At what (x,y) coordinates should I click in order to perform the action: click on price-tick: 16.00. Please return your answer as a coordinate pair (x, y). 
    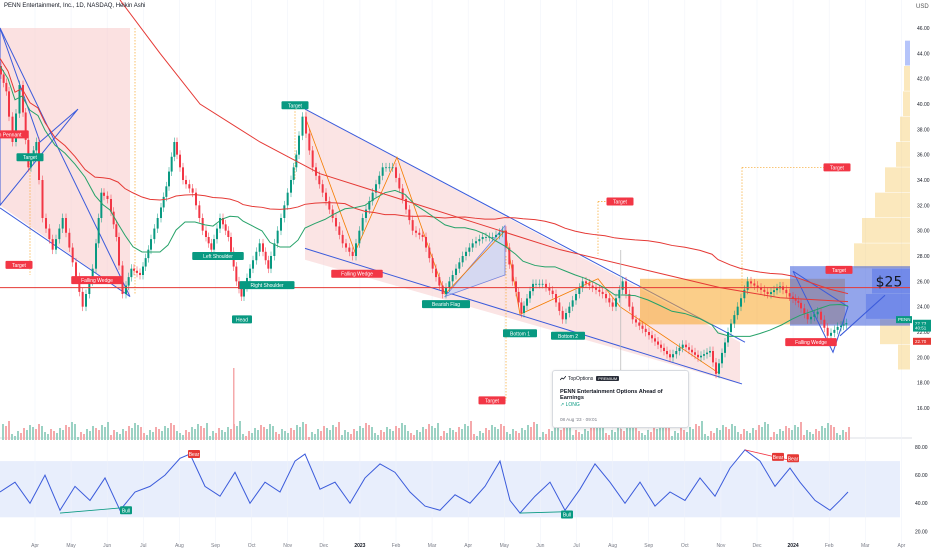
    Looking at the image, I should click on (923, 409).